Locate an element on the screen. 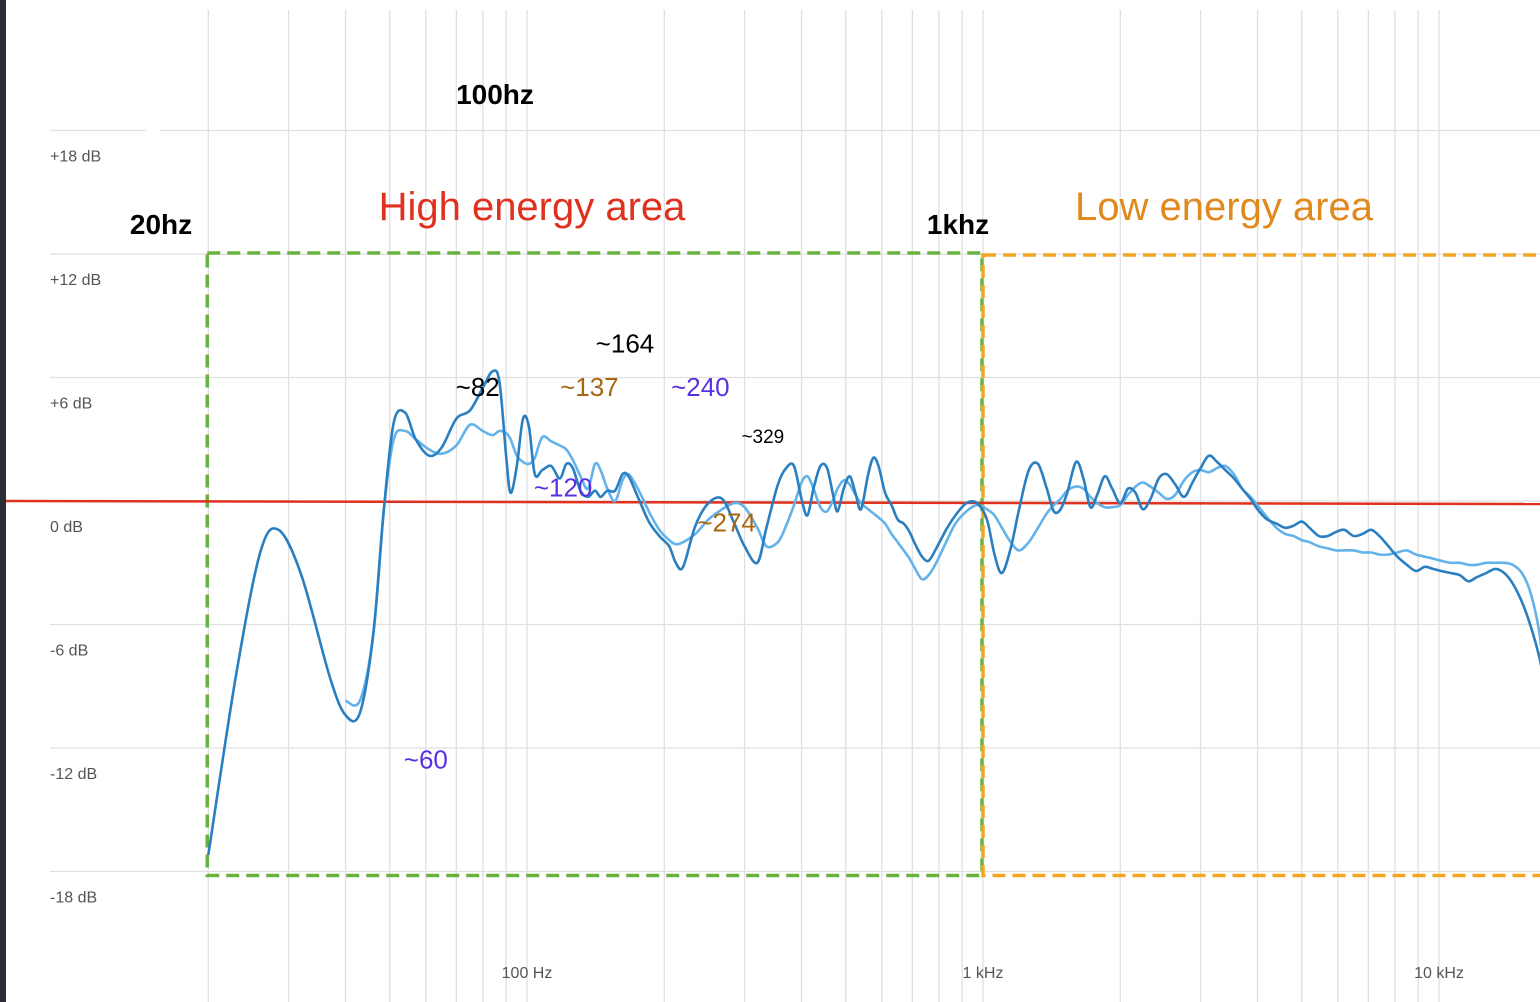 The height and width of the screenshot is (1002, 1540). x-tick-label: 10 kHz is located at coordinates (1439, 973).